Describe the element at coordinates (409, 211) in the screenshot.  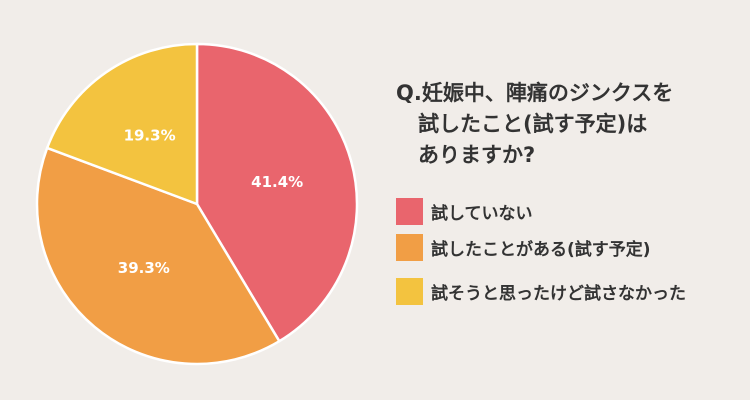
I see `legend-swatch-not-tried` at that location.